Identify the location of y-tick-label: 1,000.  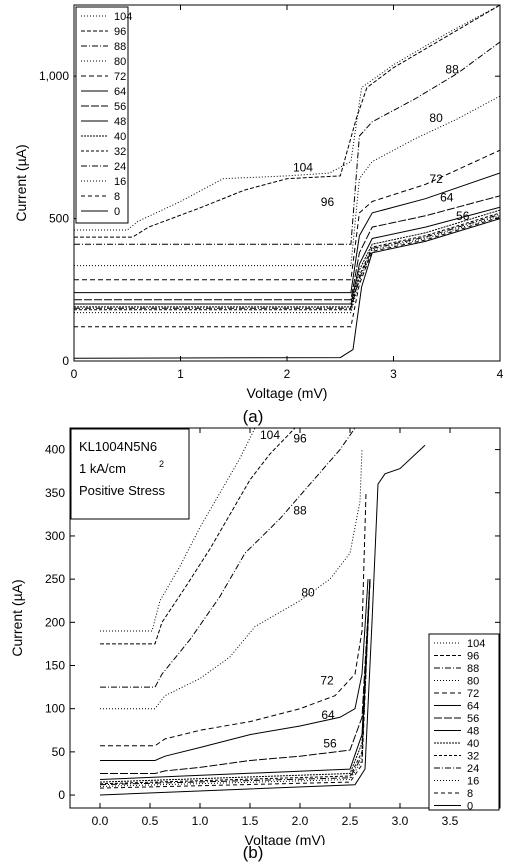
(54, 76).